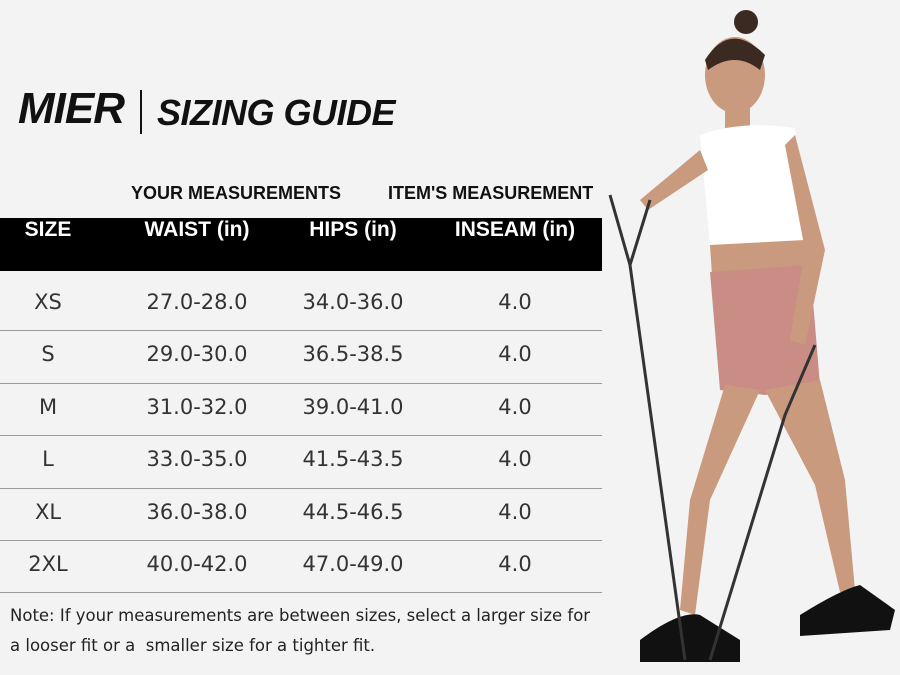 The image size is (900, 675). What do you see at coordinates (353, 229) in the screenshot?
I see `column-header: HIPS (in)` at bounding box center [353, 229].